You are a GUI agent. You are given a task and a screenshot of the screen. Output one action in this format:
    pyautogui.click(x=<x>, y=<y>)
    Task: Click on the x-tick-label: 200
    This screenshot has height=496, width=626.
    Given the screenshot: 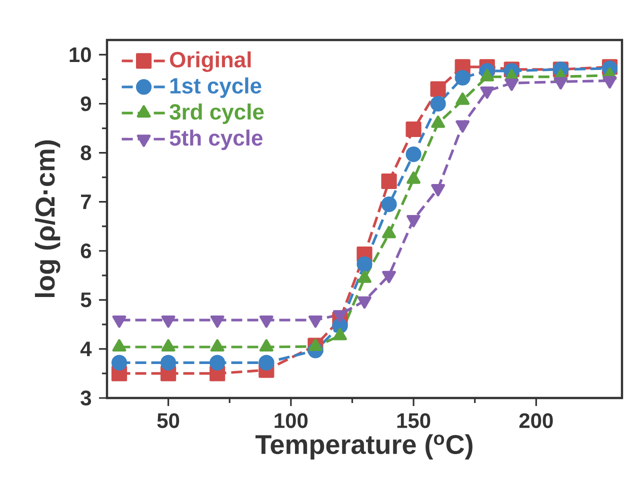 What is the action you would take?
    pyautogui.click(x=536, y=420)
    